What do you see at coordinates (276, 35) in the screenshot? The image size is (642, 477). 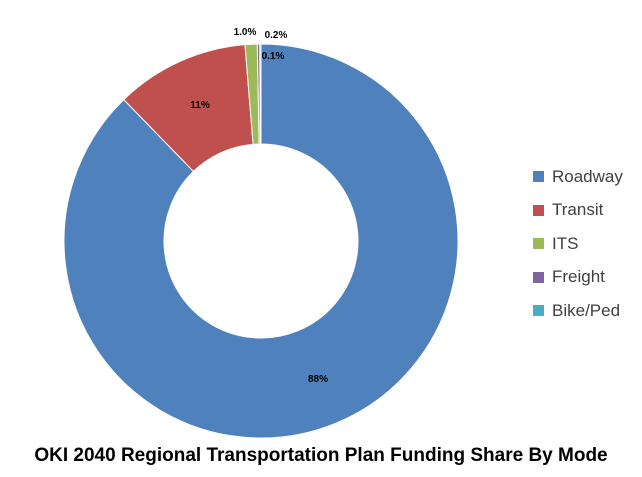 I see `data-label-freight: 0.2%` at bounding box center [276, 35].